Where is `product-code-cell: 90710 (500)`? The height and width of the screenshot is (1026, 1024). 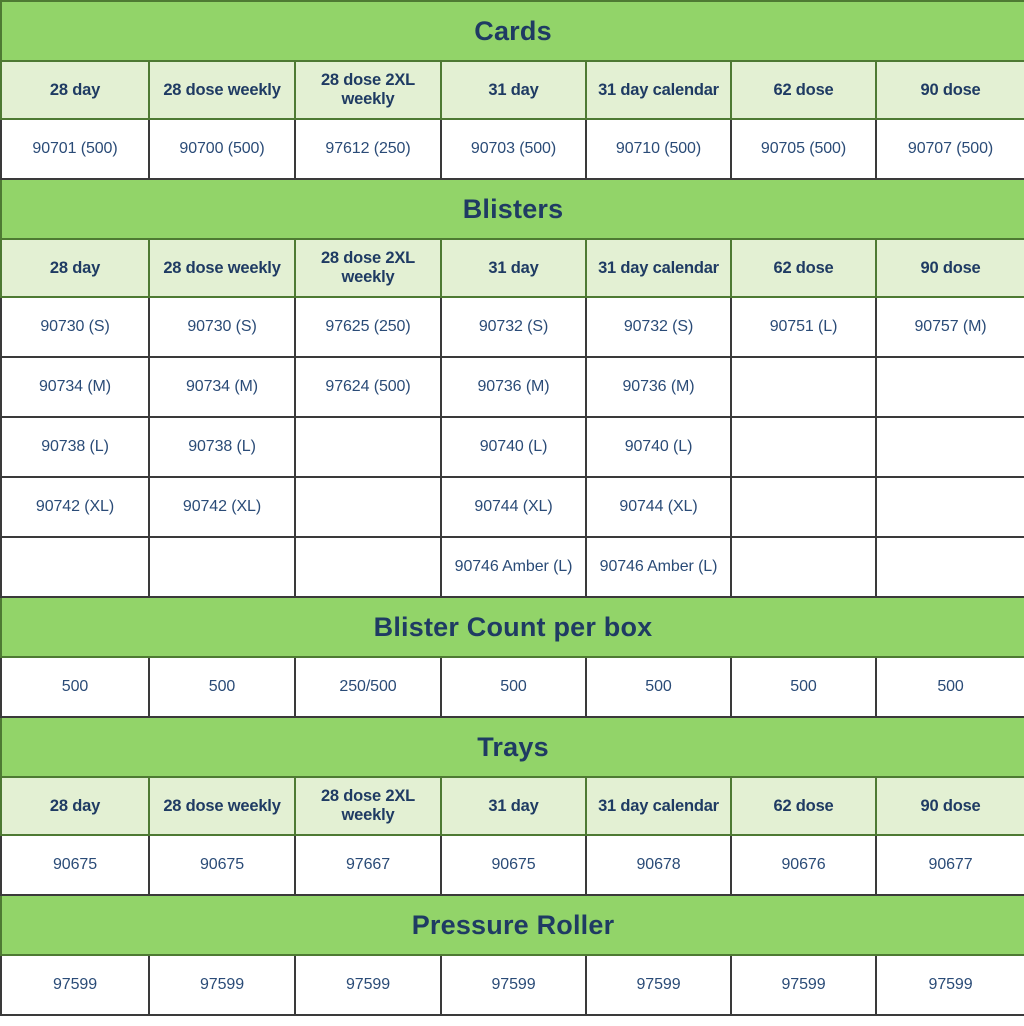
product-code-cell: 90710 (500) is located at coordinates (658, 149).